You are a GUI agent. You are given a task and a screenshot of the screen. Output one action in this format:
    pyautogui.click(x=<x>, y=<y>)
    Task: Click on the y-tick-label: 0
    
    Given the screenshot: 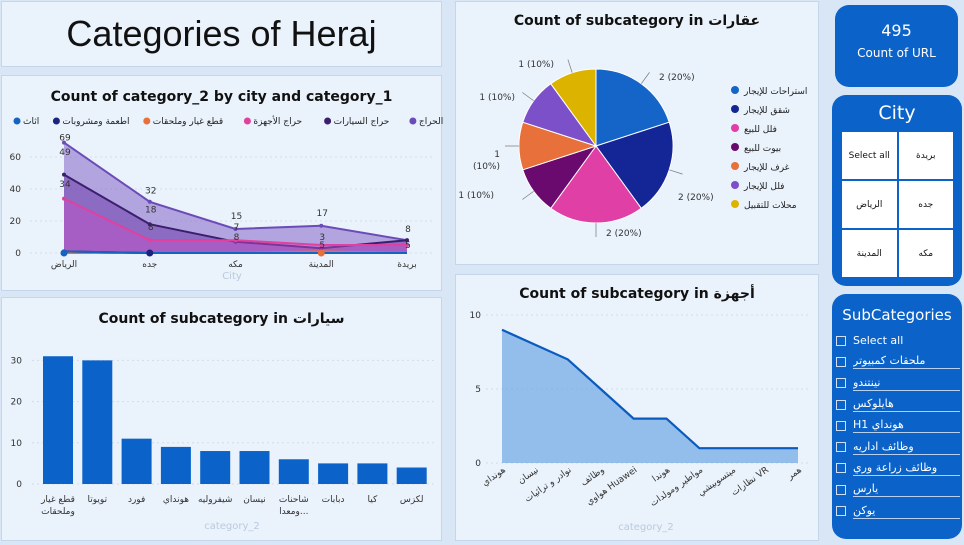 What is the action you would take?
    pyautogui.click(x=18, y=254)
    